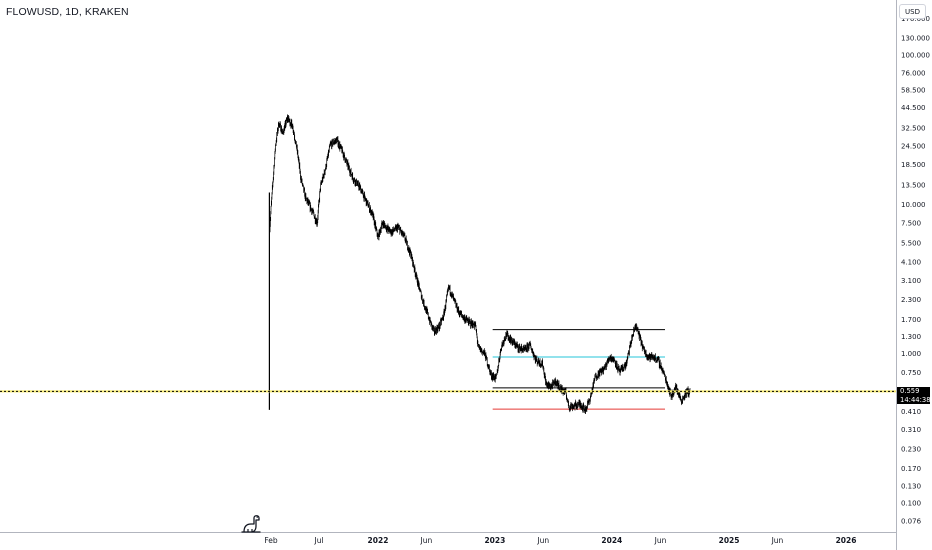 This screenshot has width=932, height=550. What do you see at coordinates (911, 469) in the screenshot?
I see `price-tick-label: 0.170` at bounding box center [911, 469].